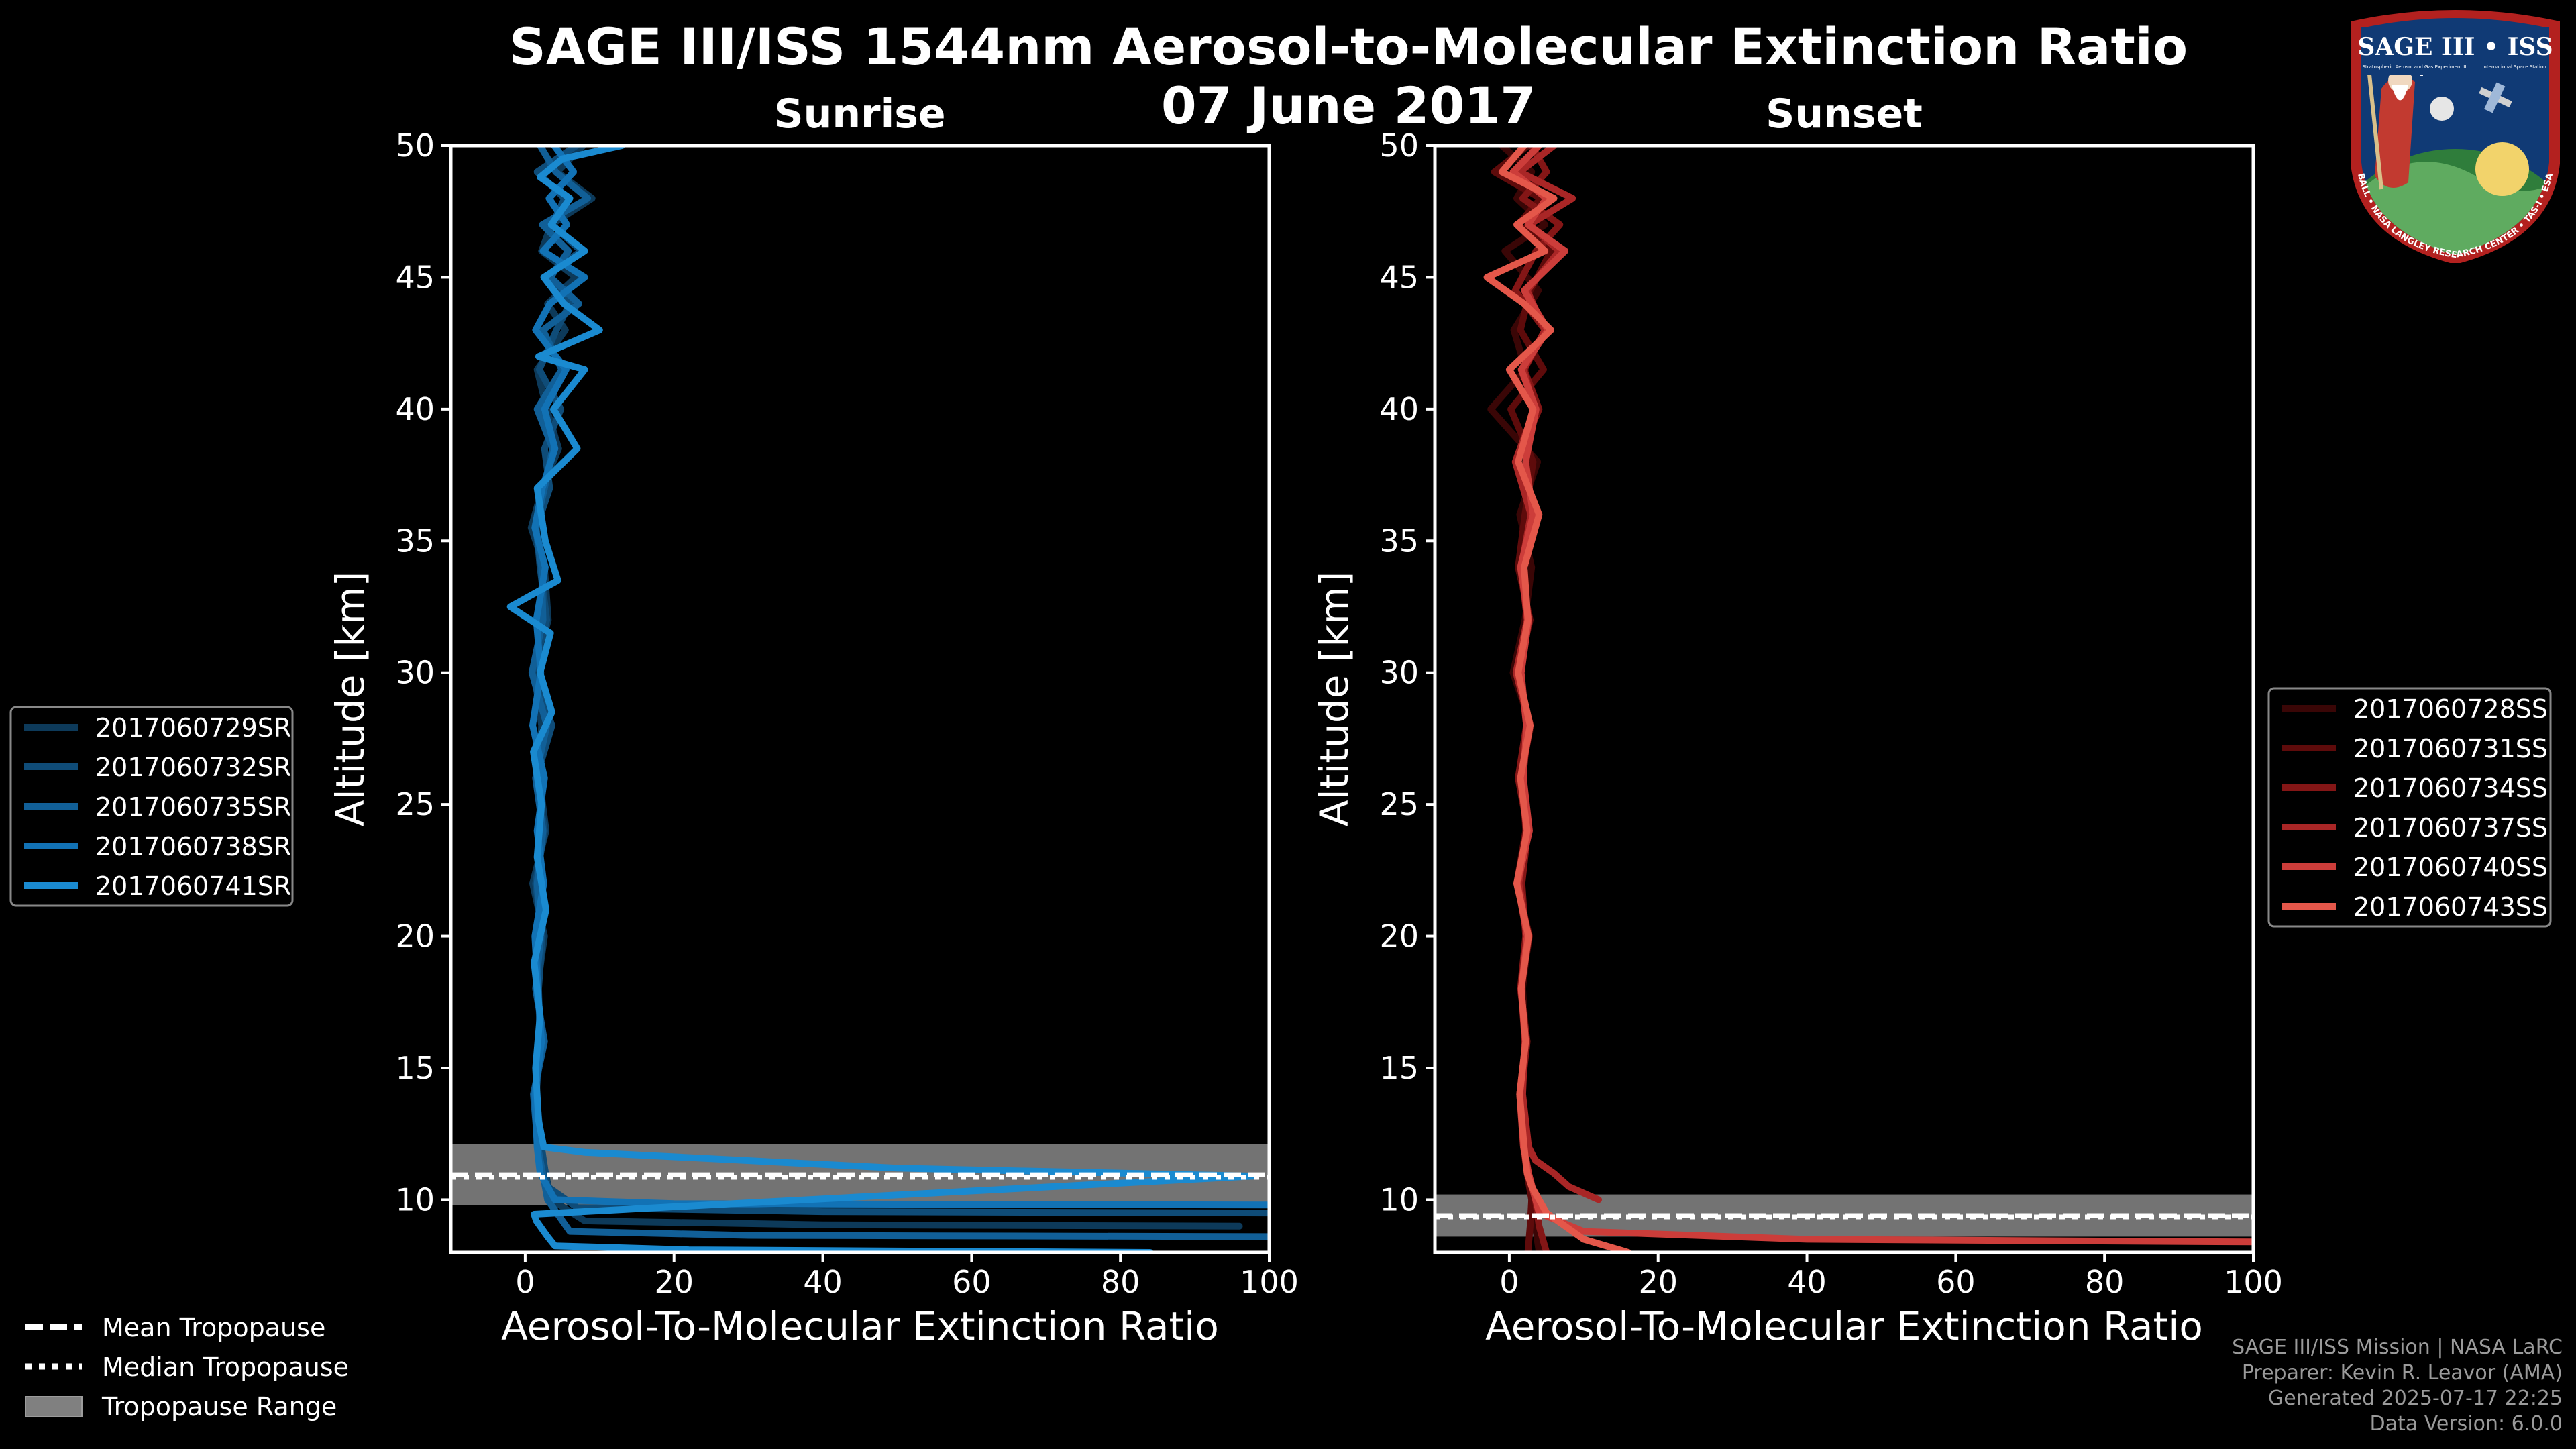 The image size is (2576, 1449). Describe the element at coordinates (2450, 788) in the screenshot. I see `sunset-legend-label-2017060734SS: 2017060734SS` at that location.